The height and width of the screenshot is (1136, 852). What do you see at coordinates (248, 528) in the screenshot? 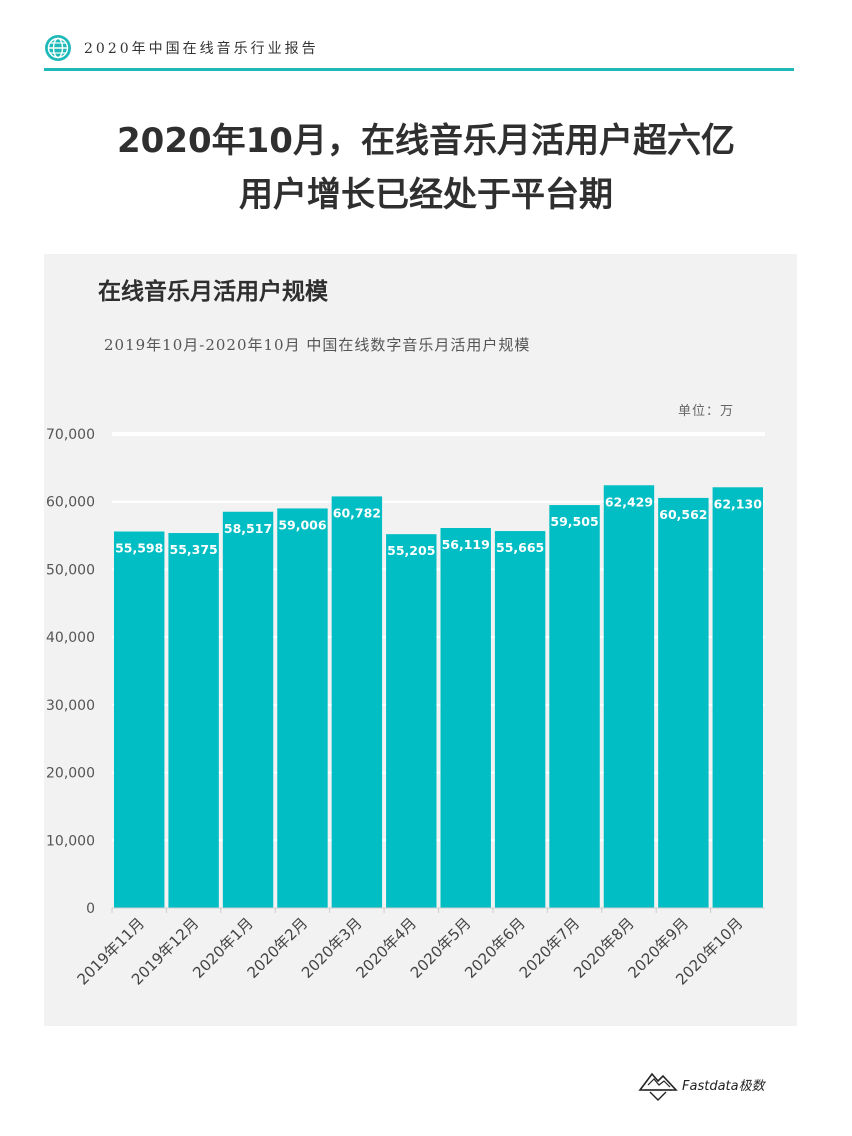
I see `data-label: 58,517` at bounding box center [248, 528].